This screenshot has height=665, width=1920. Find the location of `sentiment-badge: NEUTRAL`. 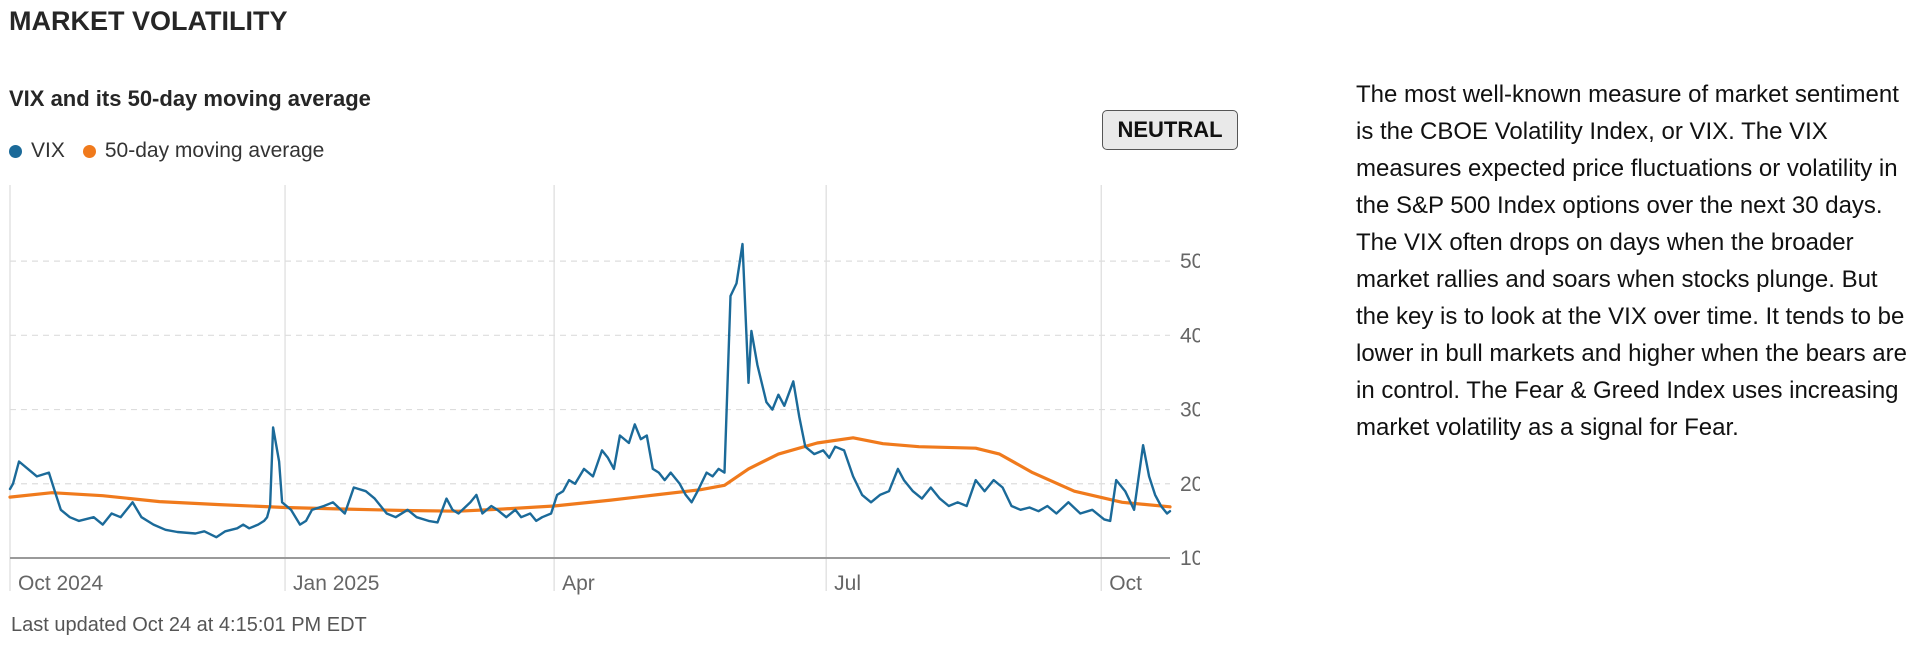

sentiment-badge: NEUTRAL is located at coordinates (1170, 130).